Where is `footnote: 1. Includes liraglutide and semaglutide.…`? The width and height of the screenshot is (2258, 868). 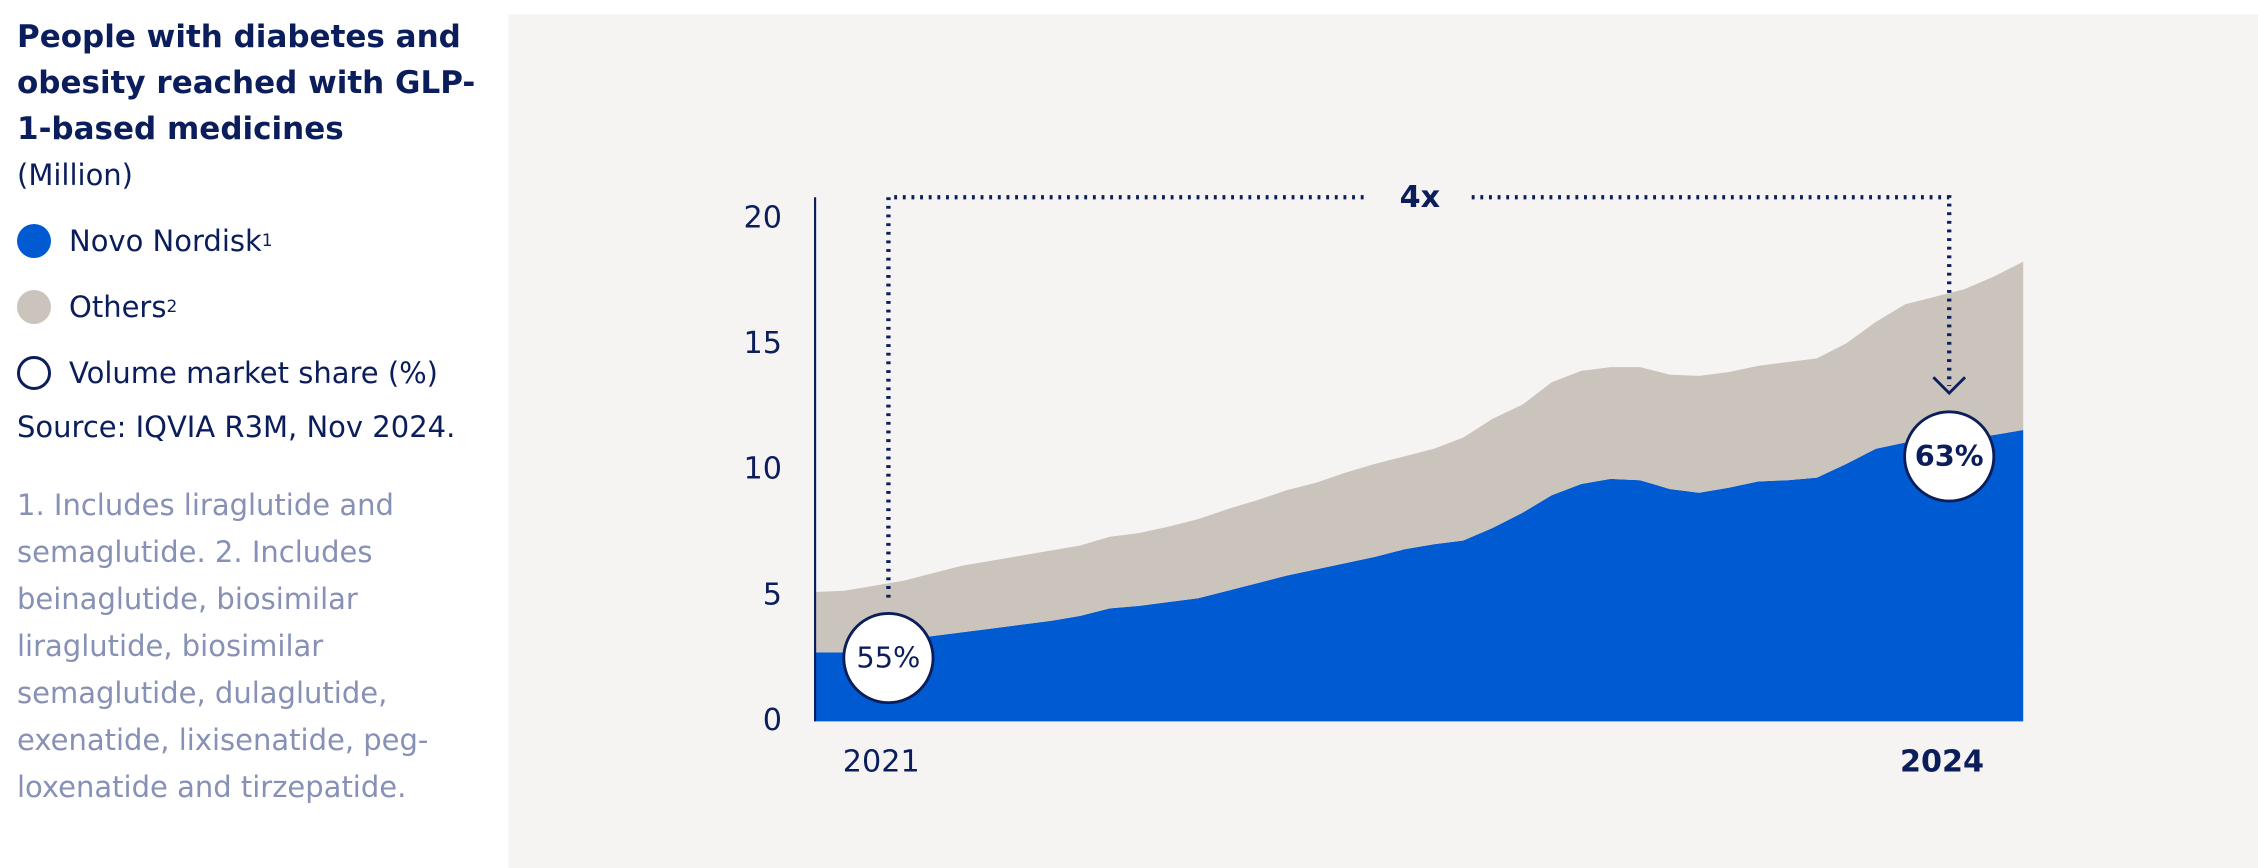
footnote: 1. Includes liraglutide and semaglutide.… is located at coordinates (223, 646).